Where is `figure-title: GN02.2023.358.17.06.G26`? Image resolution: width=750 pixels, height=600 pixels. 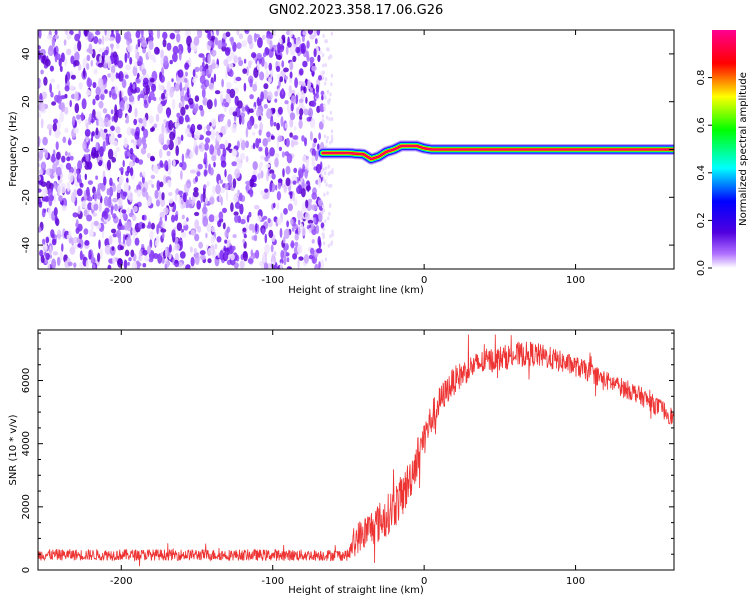 figure-title: GN02.2023.358.17.06.G26 is located at coordinates (356, 10).